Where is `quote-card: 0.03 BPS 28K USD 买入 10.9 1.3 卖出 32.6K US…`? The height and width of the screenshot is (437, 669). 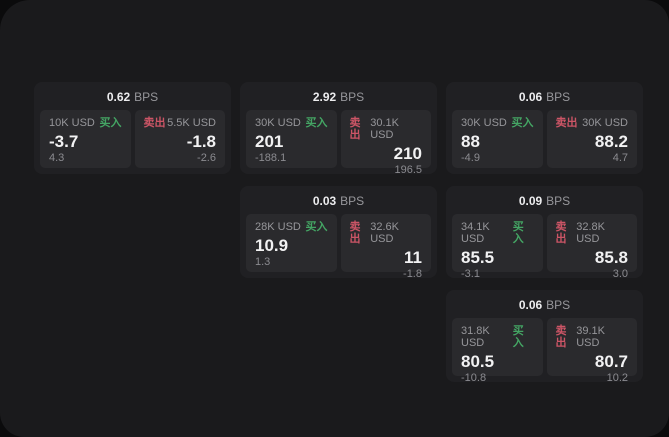 quote-card: 0.03 BPS 28K USD 买入 10.9 1.3 卖出 32.6K US… is located at coordinates (338, 232).